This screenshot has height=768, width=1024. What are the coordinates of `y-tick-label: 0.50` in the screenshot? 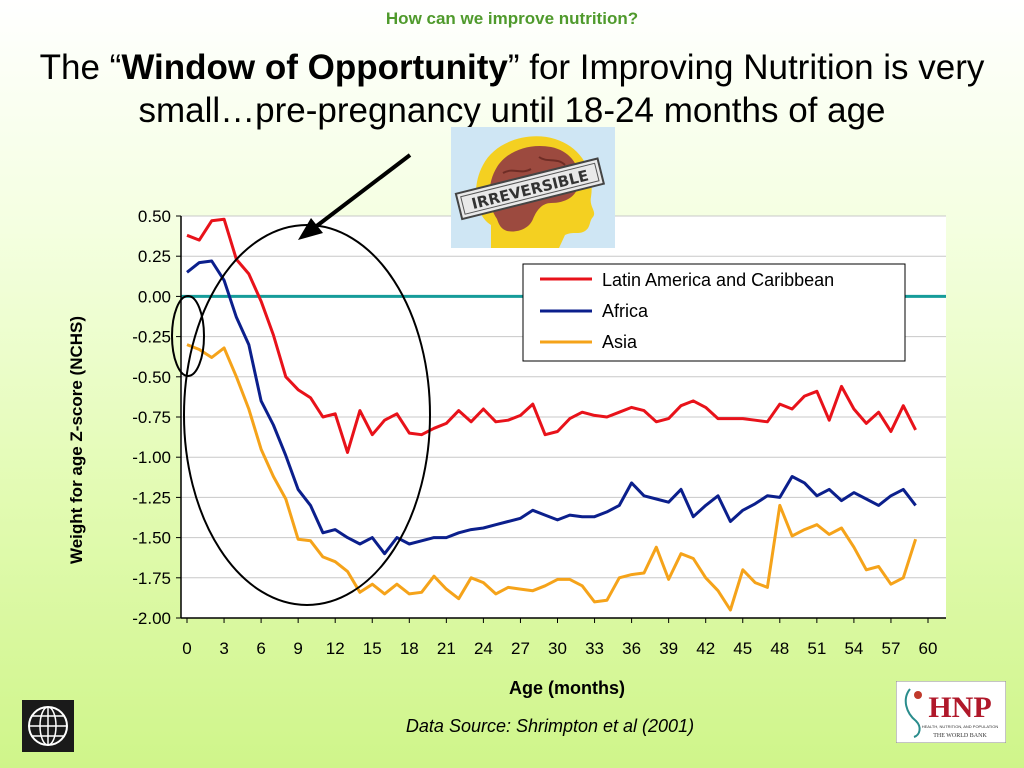 It's located at (154, 216).